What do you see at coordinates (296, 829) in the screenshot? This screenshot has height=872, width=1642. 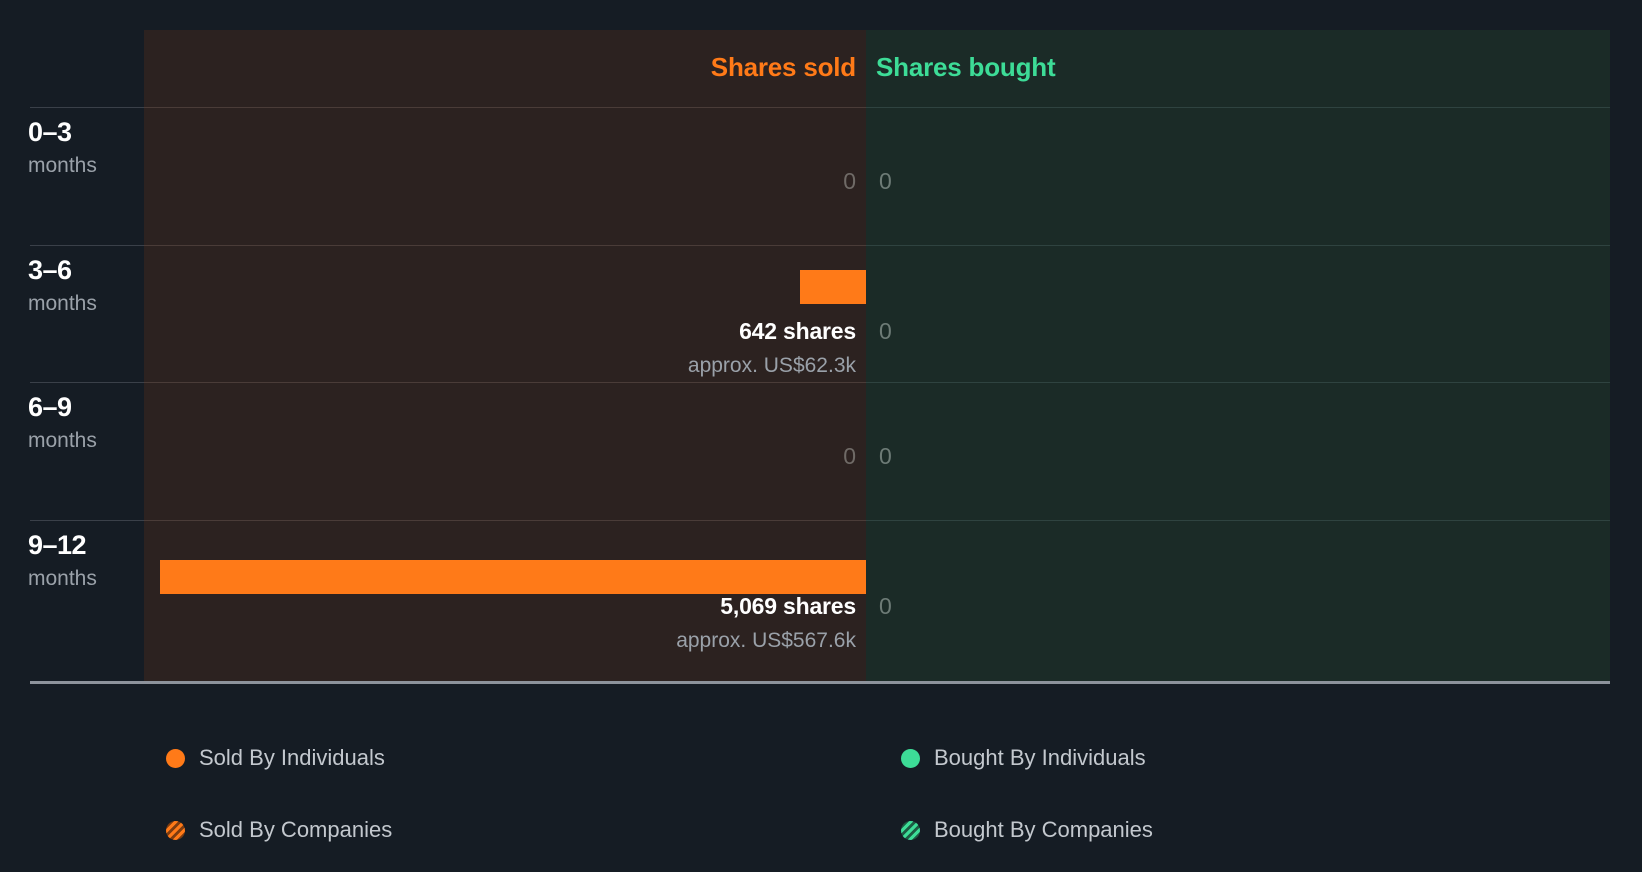 I see `legend-label: Sold By Companies` at bounding box center [296, 829].